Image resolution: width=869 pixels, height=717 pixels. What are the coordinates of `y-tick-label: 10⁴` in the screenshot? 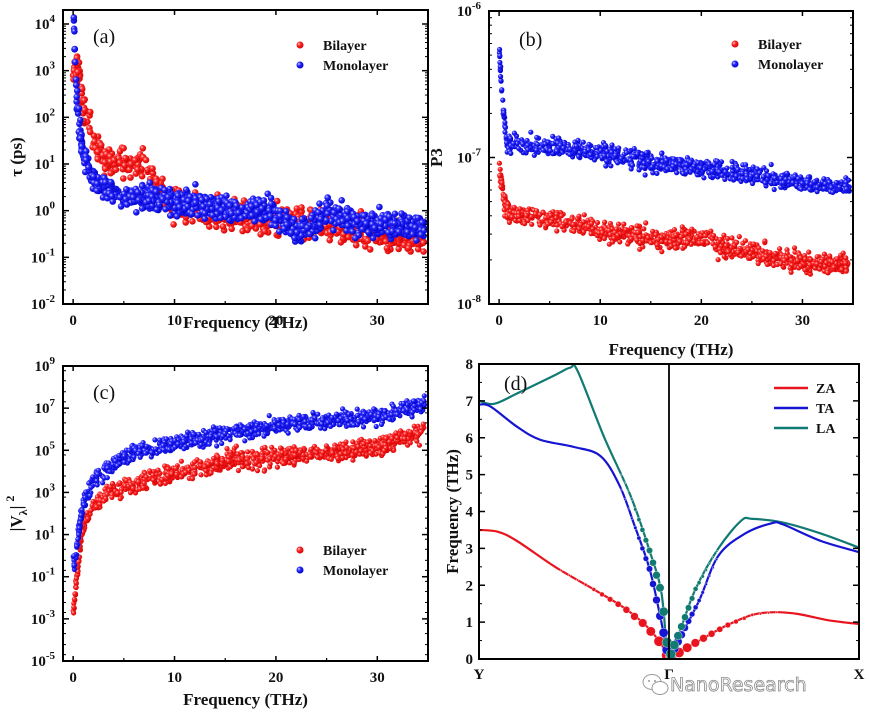 It's located at (45, 23).